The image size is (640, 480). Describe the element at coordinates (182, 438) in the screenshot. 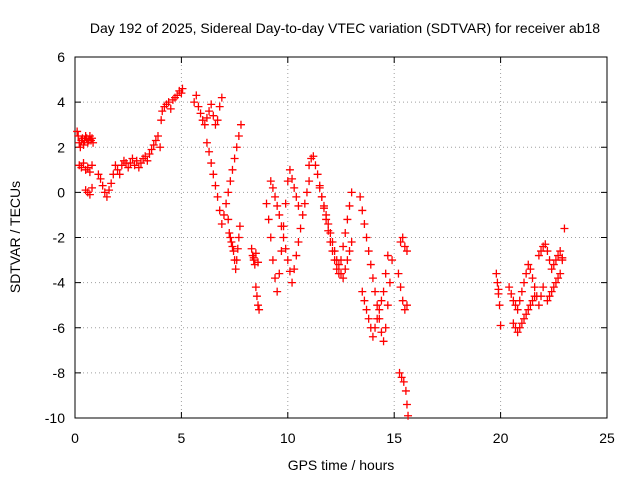

I see `x-tick-label: 5` at that location.